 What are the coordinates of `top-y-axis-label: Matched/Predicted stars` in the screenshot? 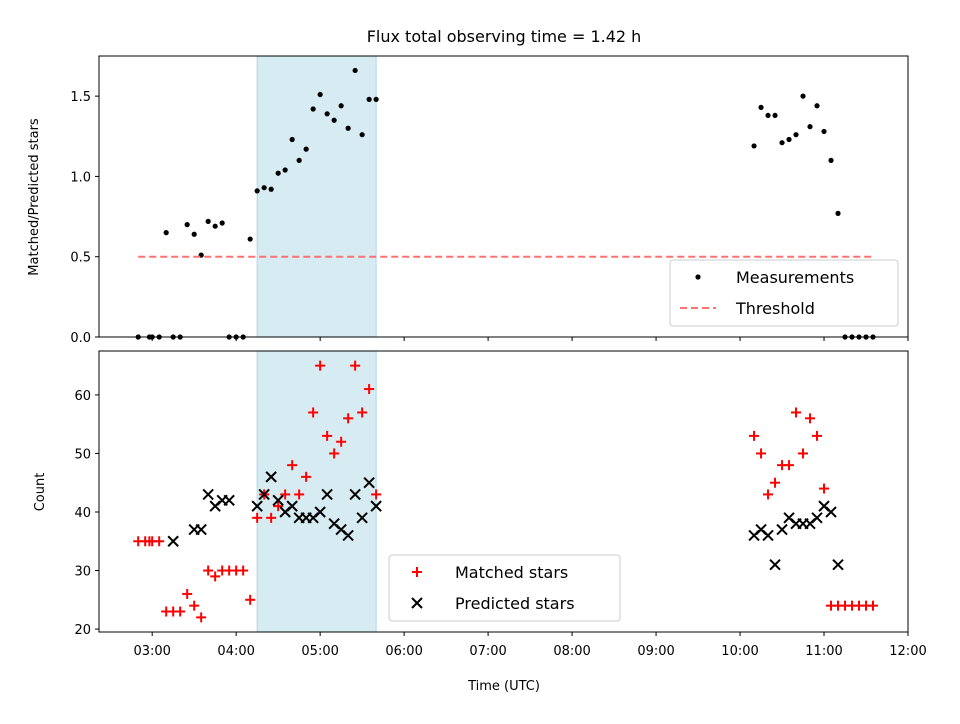 It's located at (34, 197).